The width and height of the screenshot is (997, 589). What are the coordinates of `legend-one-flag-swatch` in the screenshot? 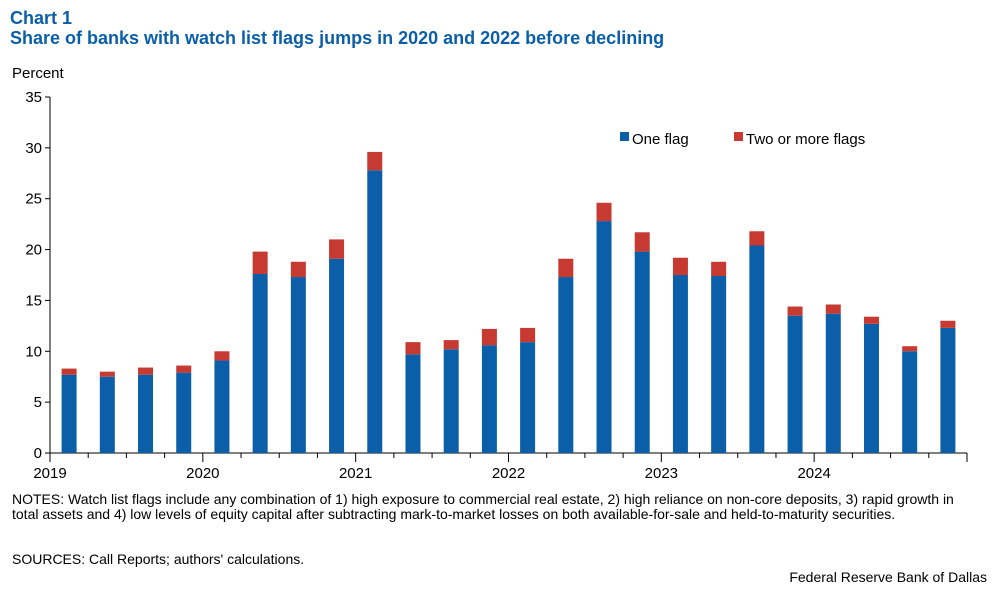 It's located at (624, 136).